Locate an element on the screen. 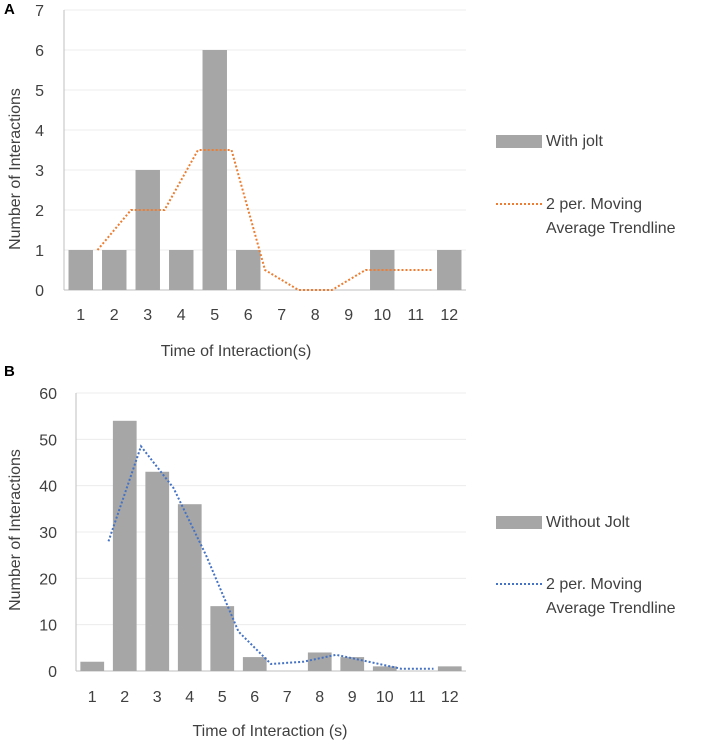  panel-b-x-tick-label: 2 is located at coordinates (124, 697).